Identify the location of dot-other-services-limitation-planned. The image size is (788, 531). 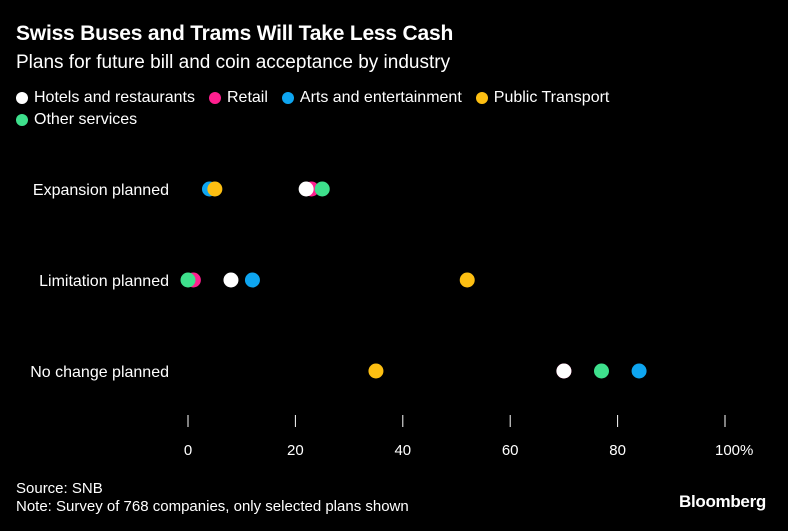
(188, 280).